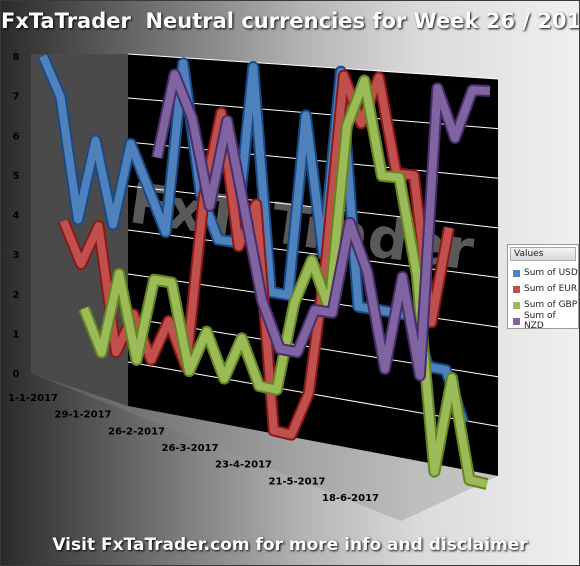 The image size is (580, 566). What do you see at coordinates (551, 273) in the screenshot?
I see `legend-label-usd: Sum of USD` at bounding box center [551, 273].